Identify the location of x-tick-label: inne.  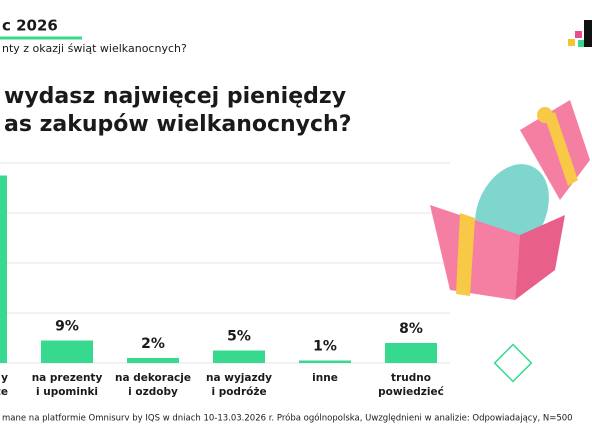
(325, 378).